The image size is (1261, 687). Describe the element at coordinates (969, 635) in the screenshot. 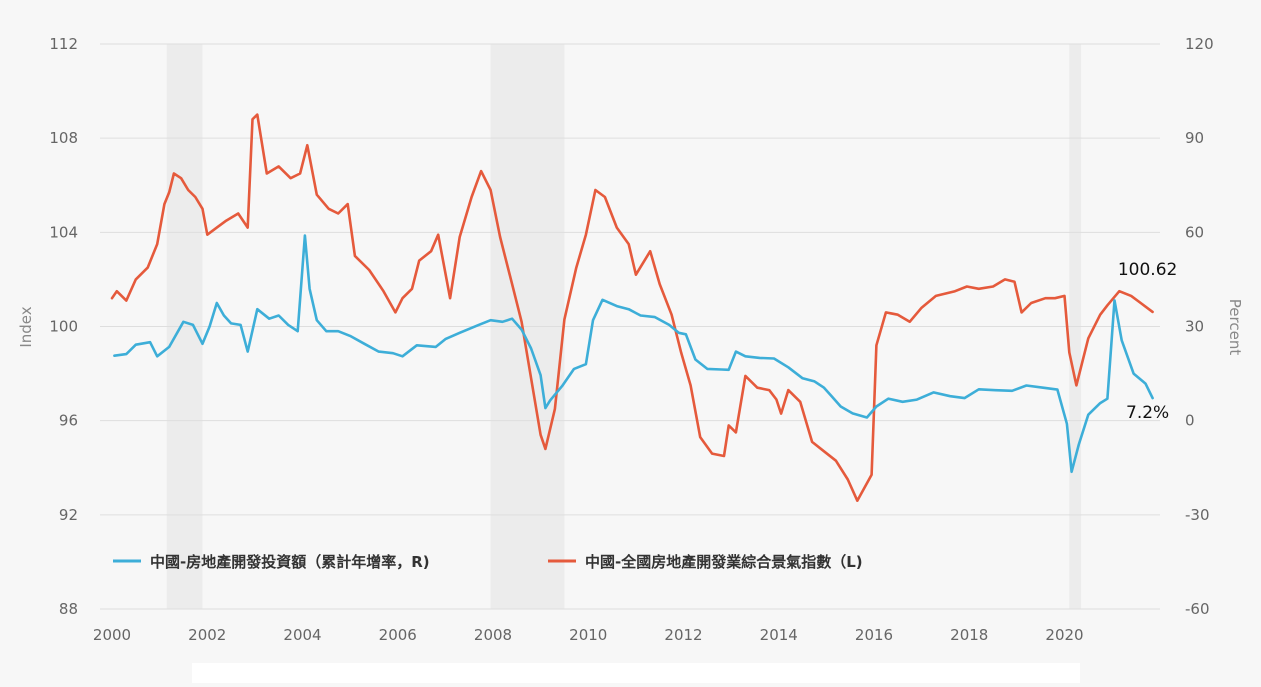

I see `x-tick-label: 2018` at that location.